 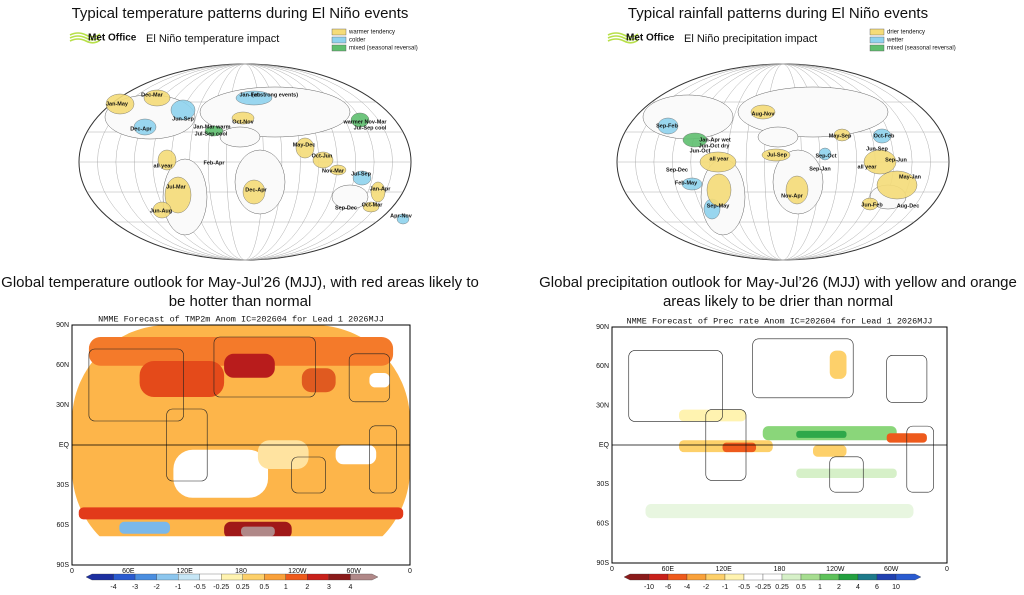 I want to click on x-axis-label: 60W, so click(x=891, y=569).